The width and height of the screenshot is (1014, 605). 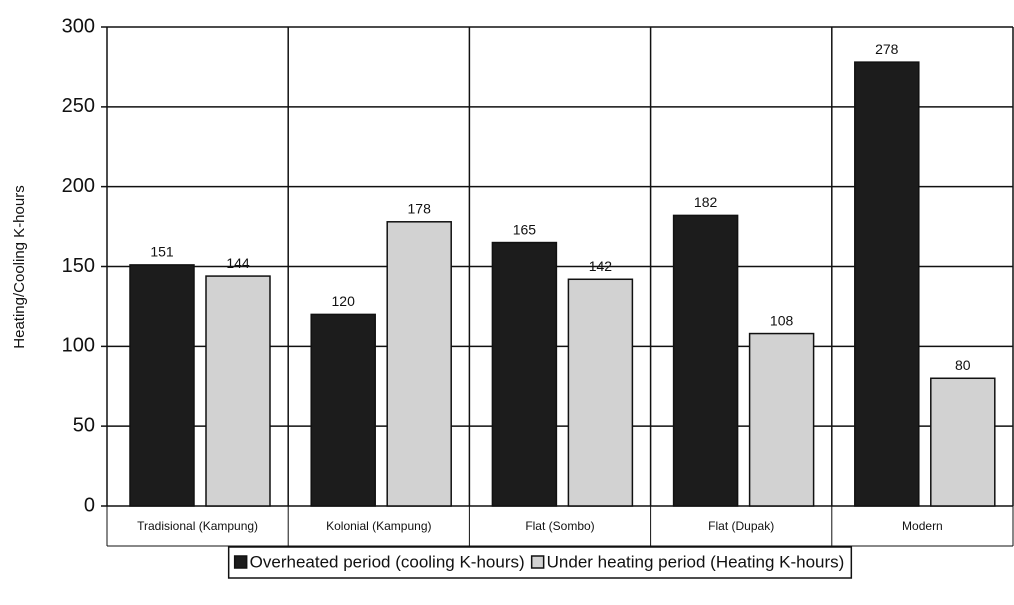 What do you see at coordinates (963, 365) in the screenshot?
I see `data-label: 80` at bounding box center [963, 365].